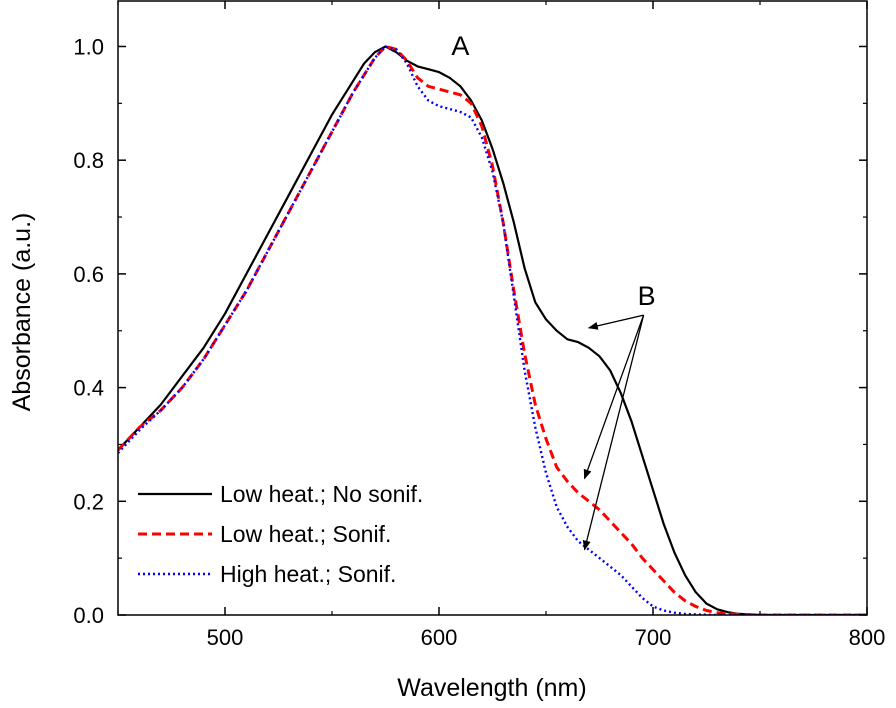  I want to click on annotation-A: A, so click(460, 46).